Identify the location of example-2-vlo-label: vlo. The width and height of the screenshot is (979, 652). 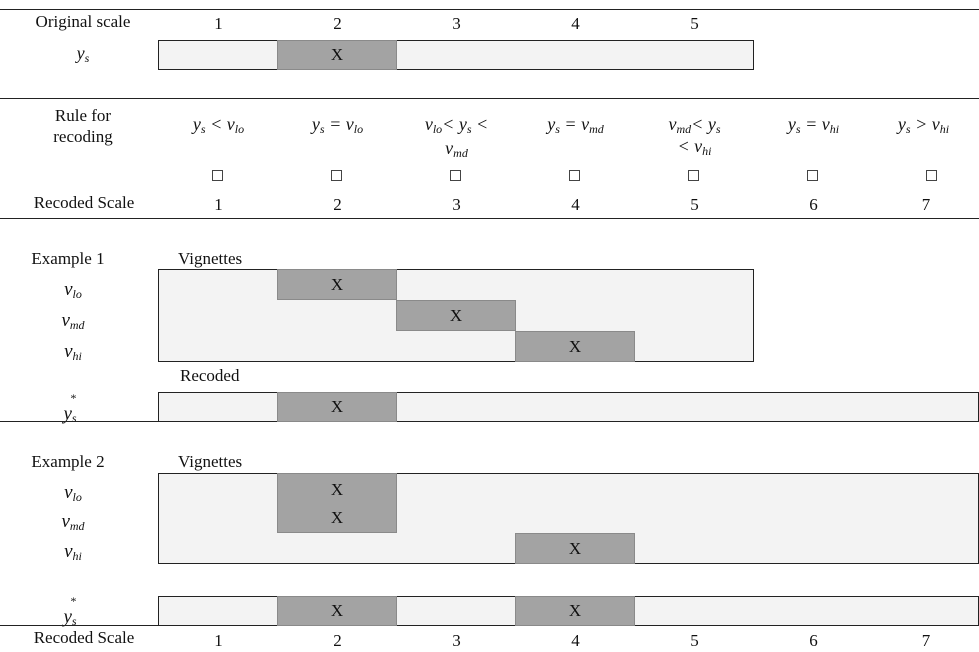
(73, 493).